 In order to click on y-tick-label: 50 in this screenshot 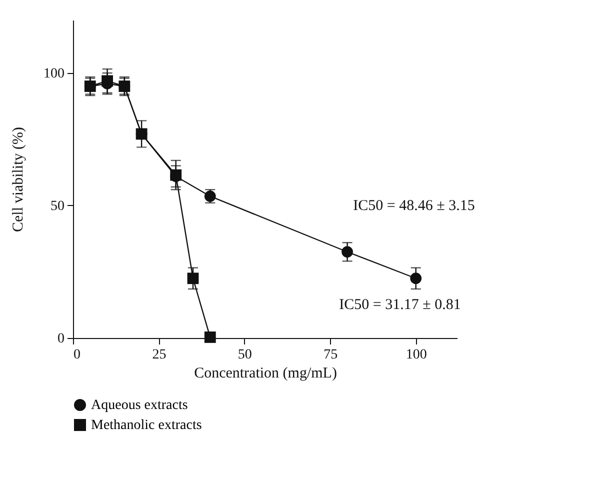, I will do `click(57, 206)`.